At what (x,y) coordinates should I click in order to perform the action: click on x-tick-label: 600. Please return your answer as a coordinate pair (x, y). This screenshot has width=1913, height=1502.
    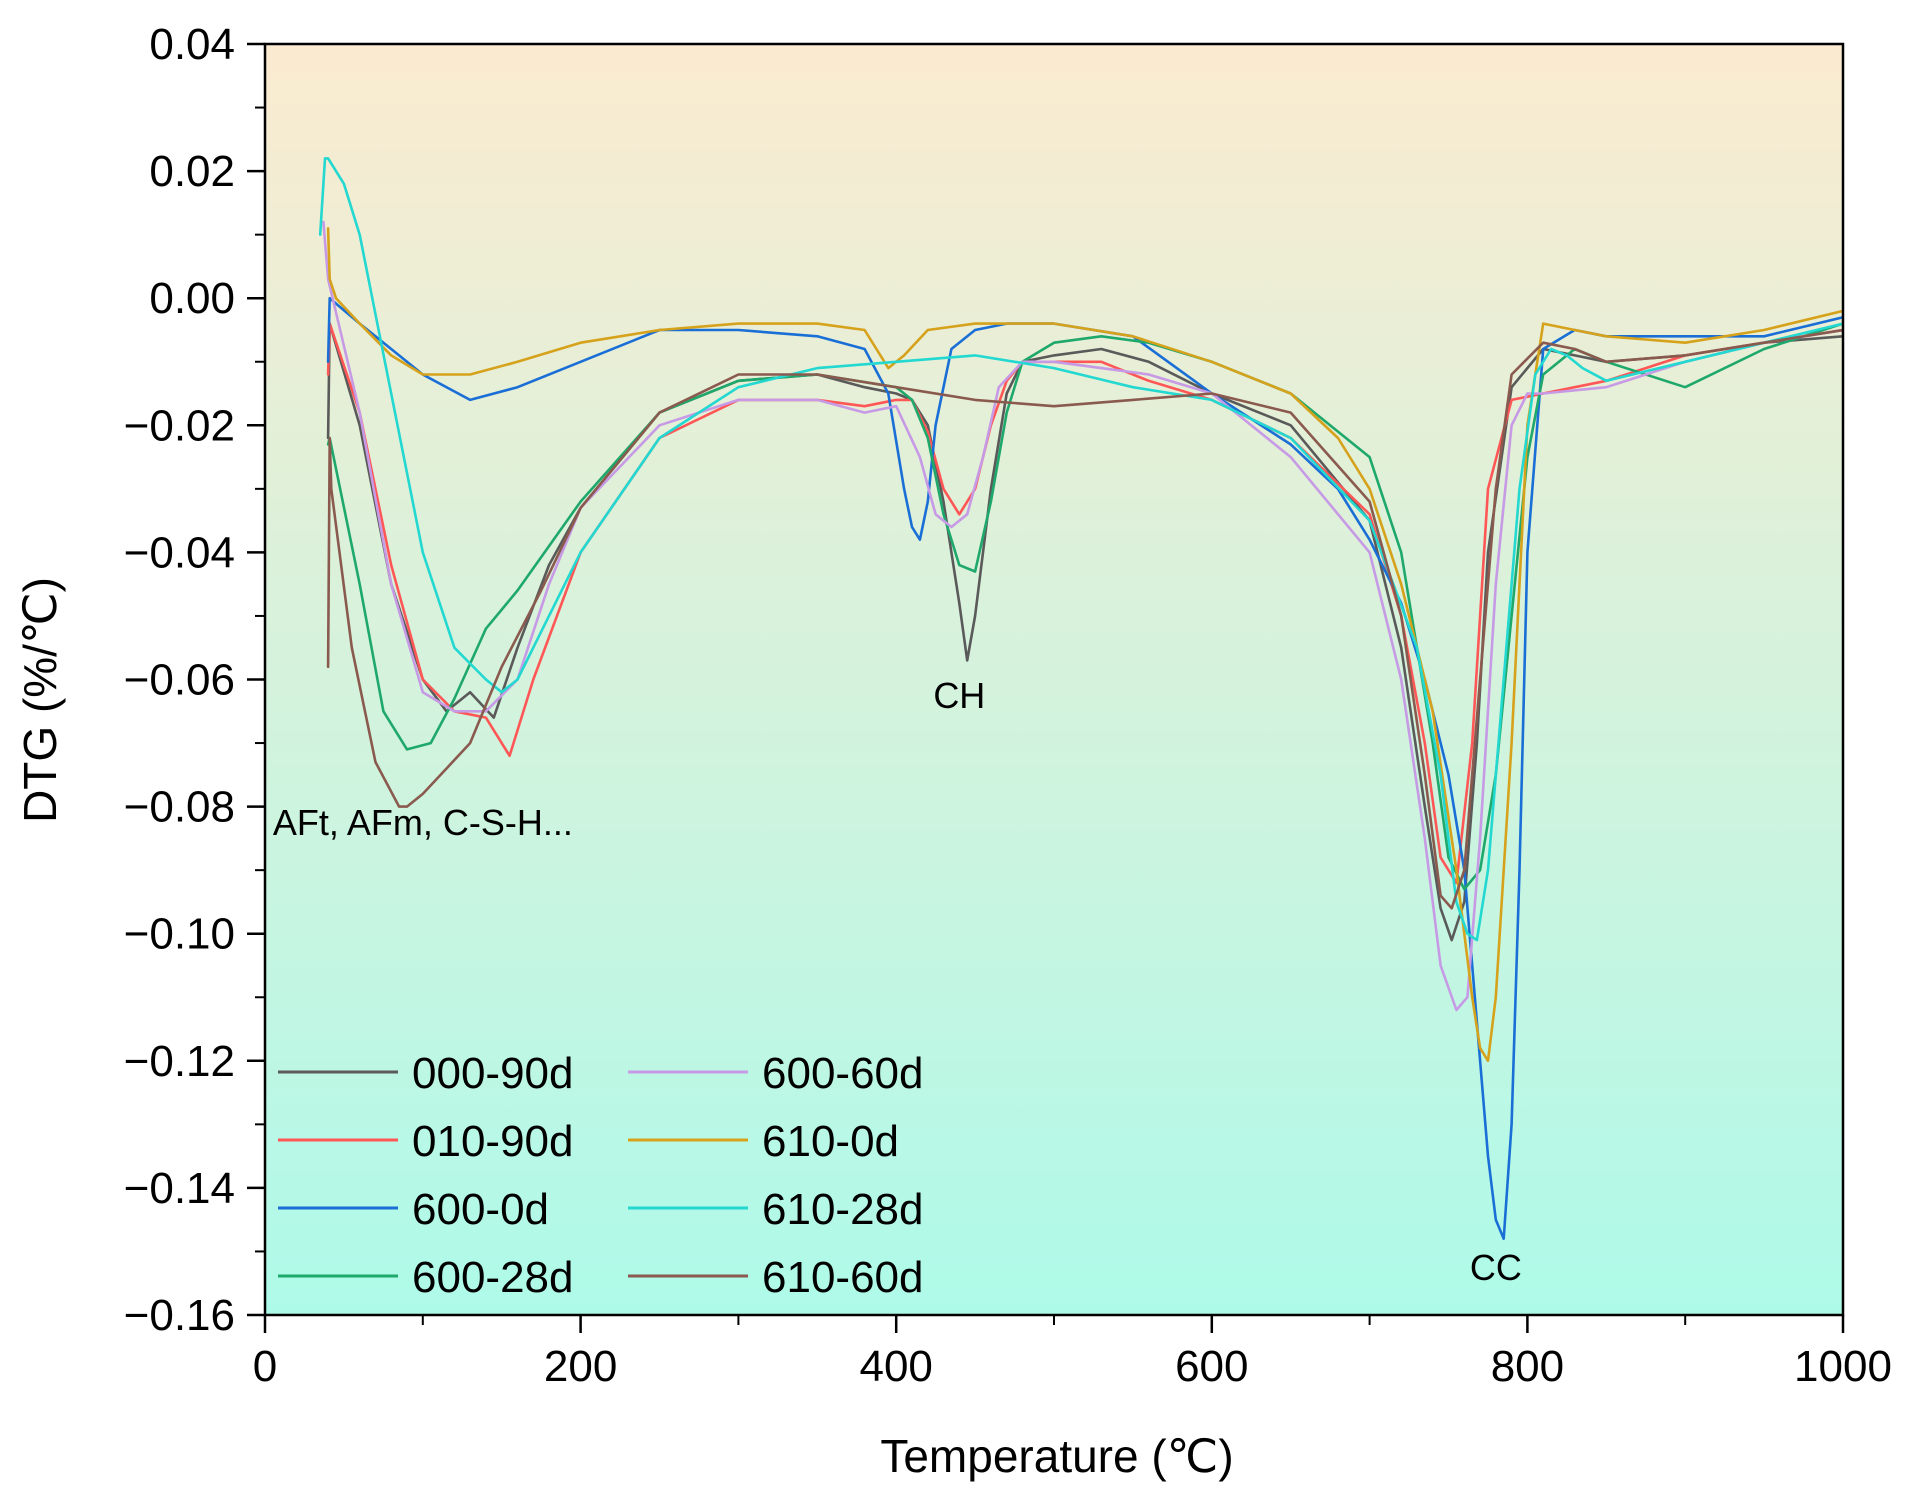
    Looking at the image, I should click on (1211, 1366).